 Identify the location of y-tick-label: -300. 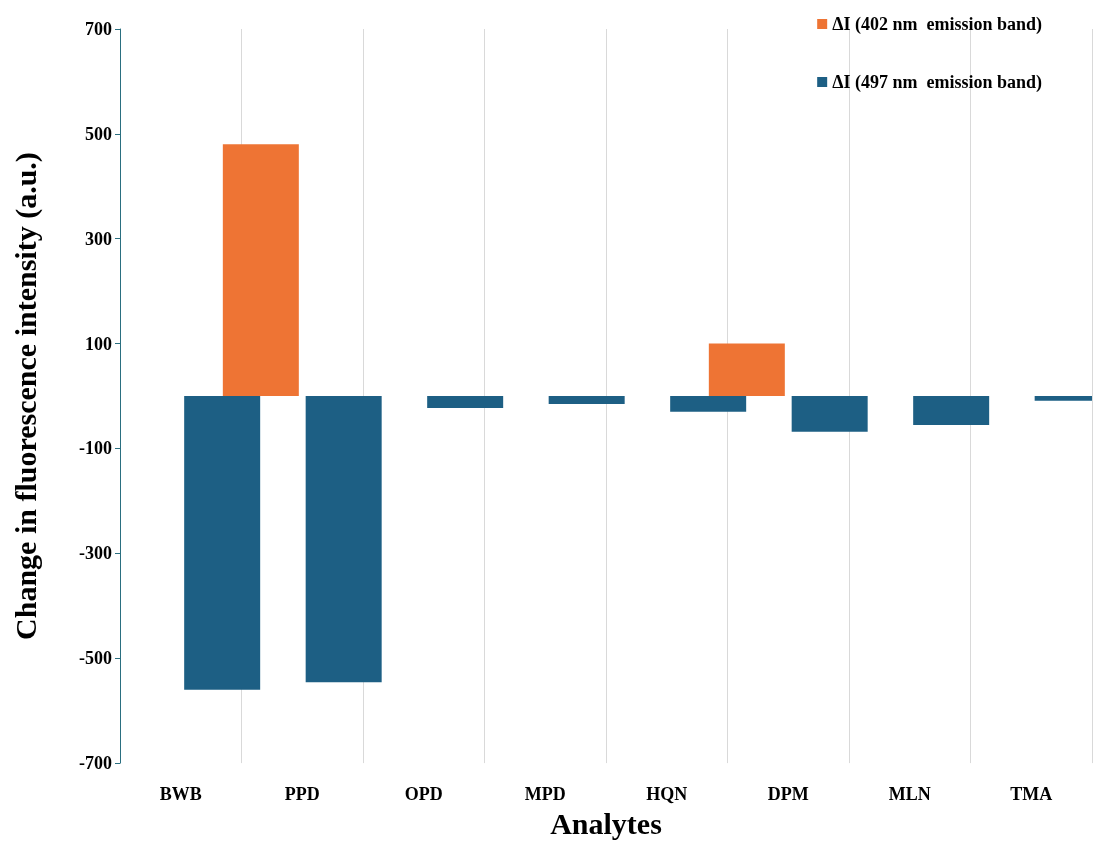
(95, 553).